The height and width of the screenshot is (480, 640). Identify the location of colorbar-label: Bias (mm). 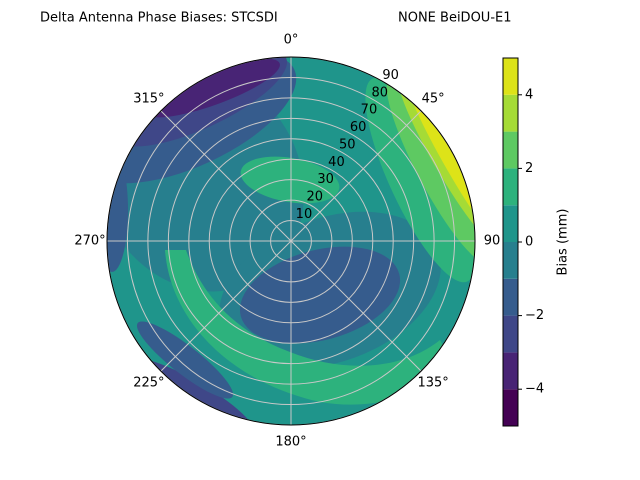
(563, 242).